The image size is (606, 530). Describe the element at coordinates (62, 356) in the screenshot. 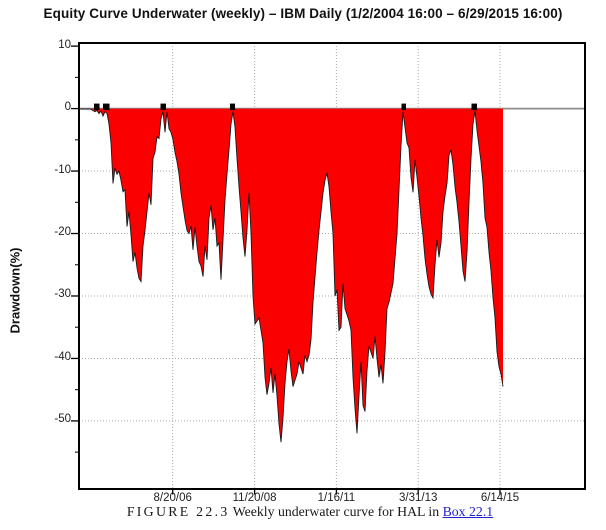

I see `y-tick-label: -40` at that location.